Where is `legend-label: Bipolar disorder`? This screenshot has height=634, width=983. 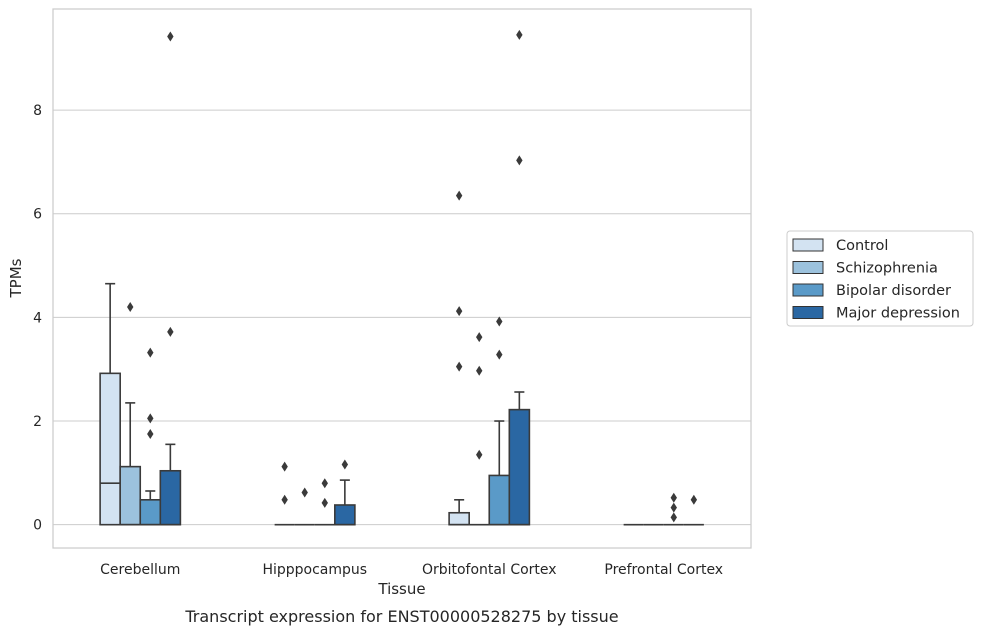 legend-label: Bipolar disorder is located at coordinates (893, 291).